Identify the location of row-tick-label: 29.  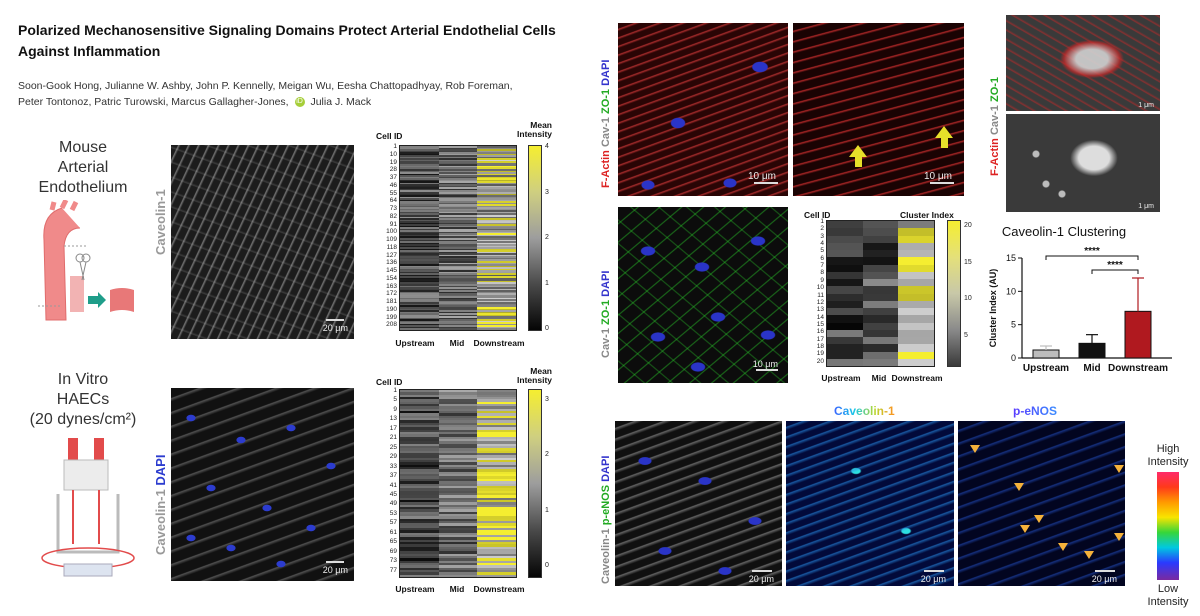
(393, 457).